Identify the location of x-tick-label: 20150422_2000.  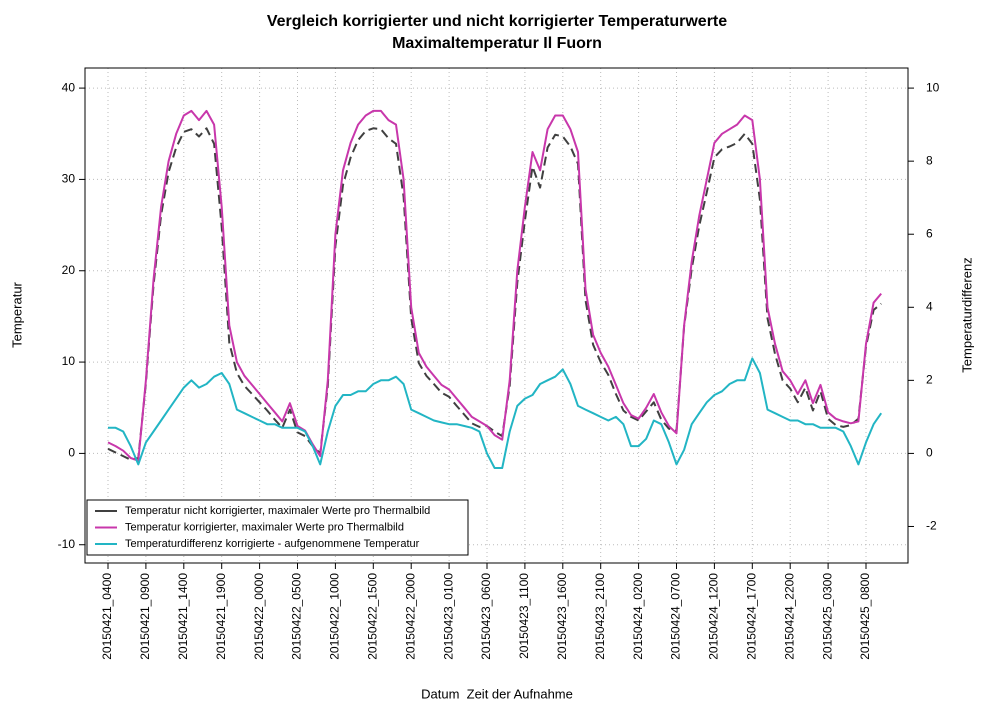
(410, 616).